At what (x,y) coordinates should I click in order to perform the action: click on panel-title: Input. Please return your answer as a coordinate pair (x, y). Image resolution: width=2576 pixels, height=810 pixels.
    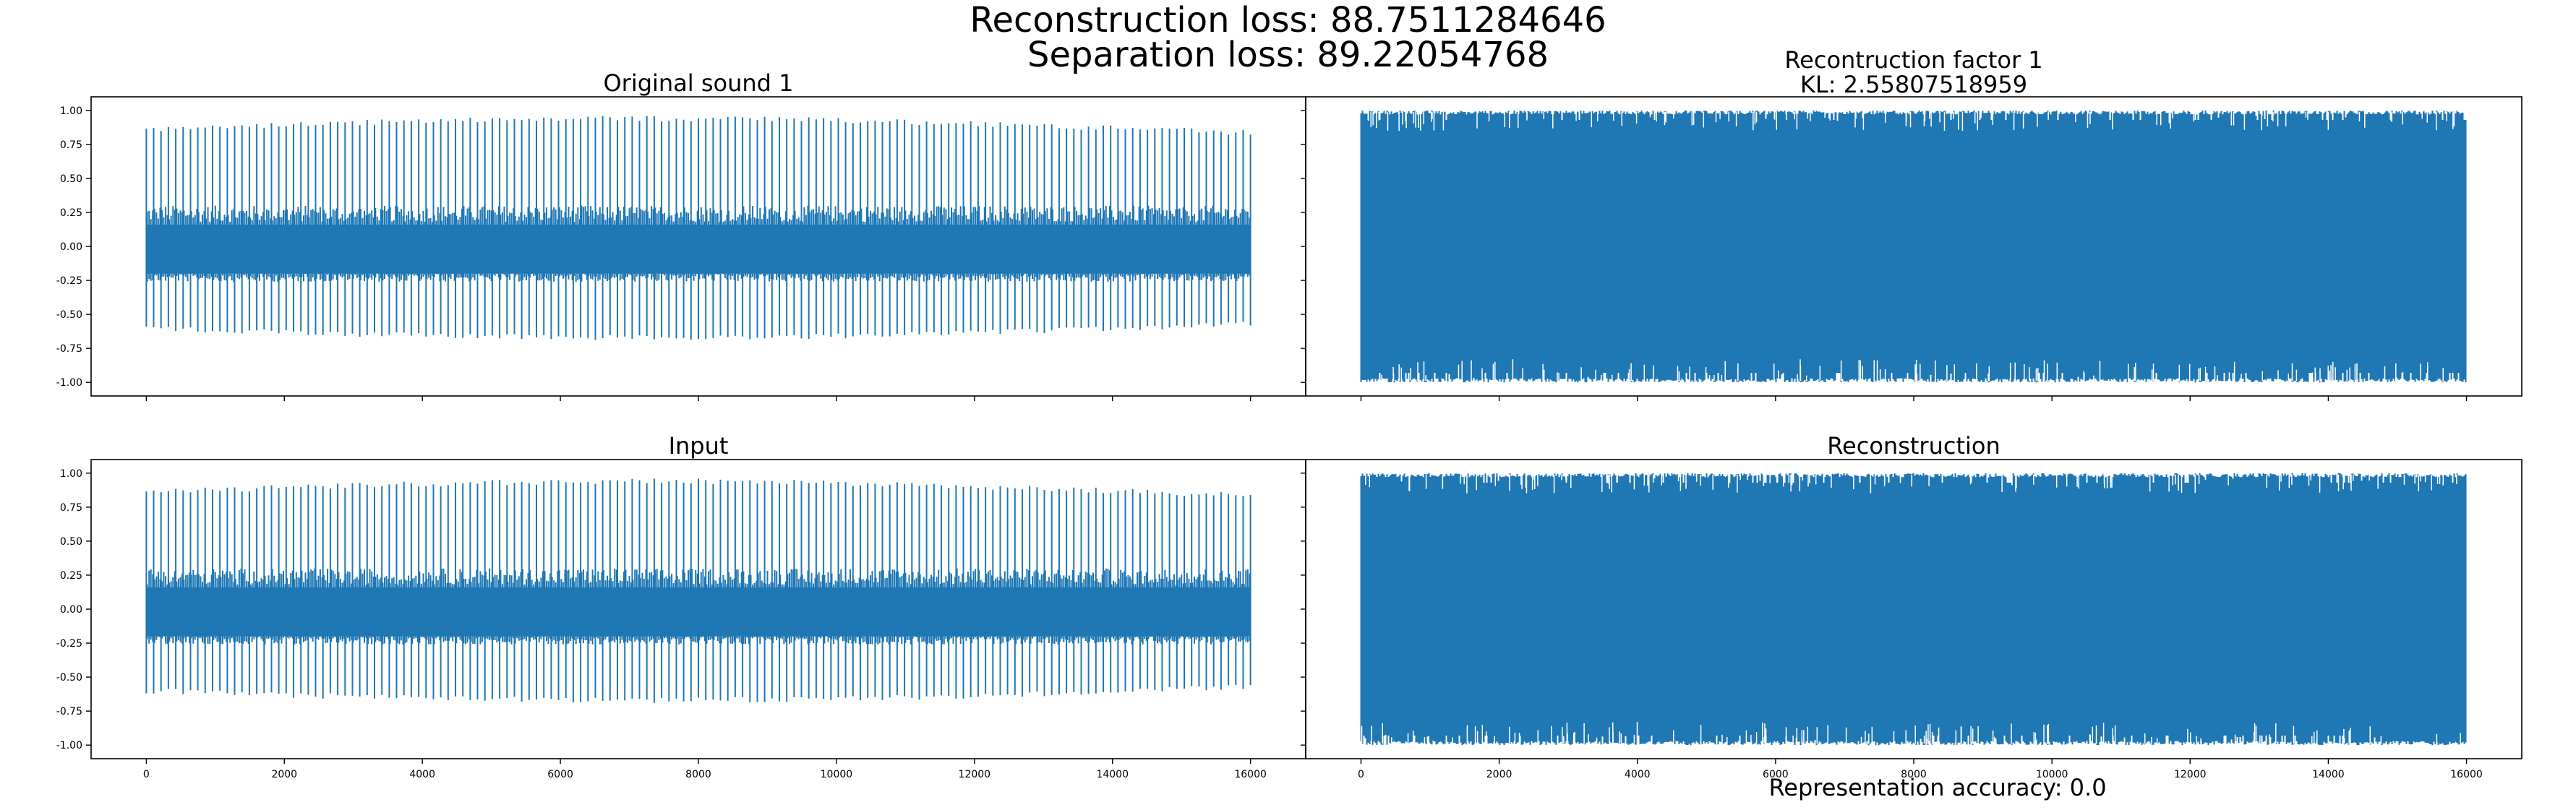
    Looking at the image, I should click on (699, 446).